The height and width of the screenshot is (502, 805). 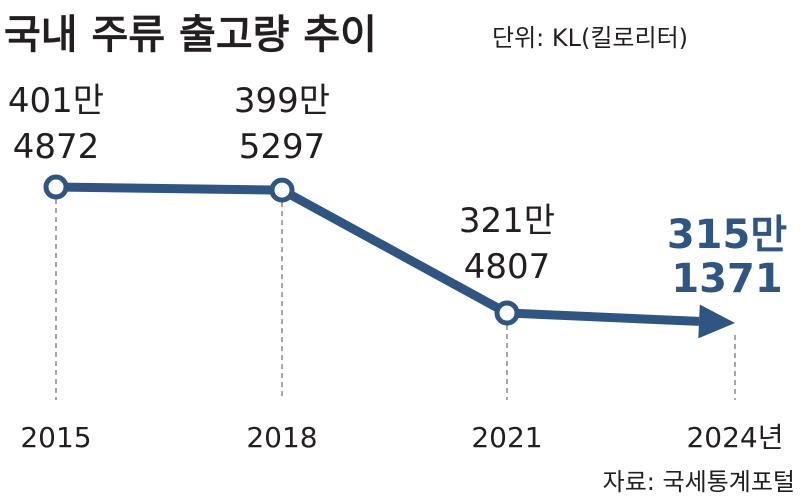 What do you see at coordinates (281, 437) in the screenshot?
I see `x-tick-label-1: 2018` at bounding box center [281, 437].